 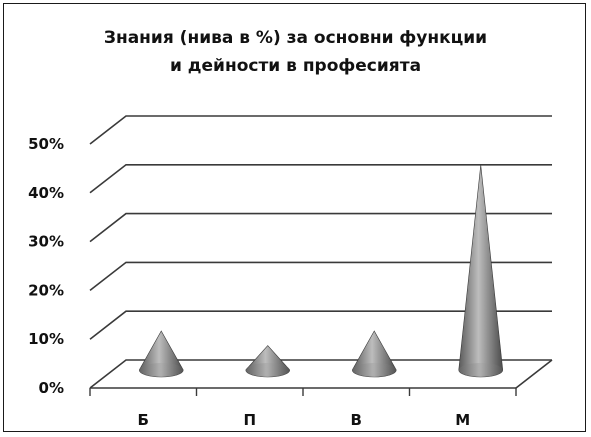 I want to click on cone-body, so click(x=481, y=271).